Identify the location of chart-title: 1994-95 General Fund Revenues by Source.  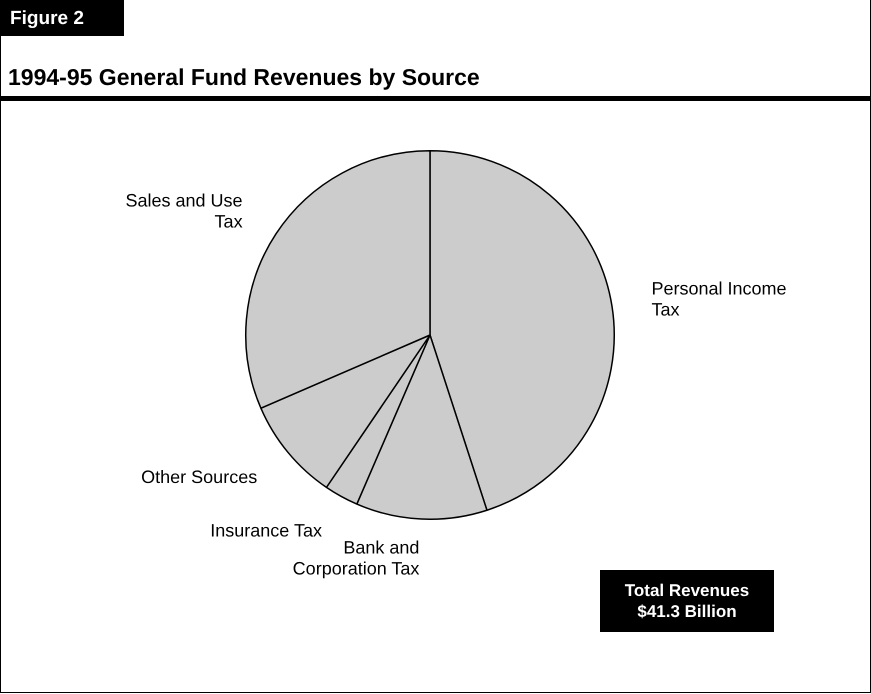
(244, 77).